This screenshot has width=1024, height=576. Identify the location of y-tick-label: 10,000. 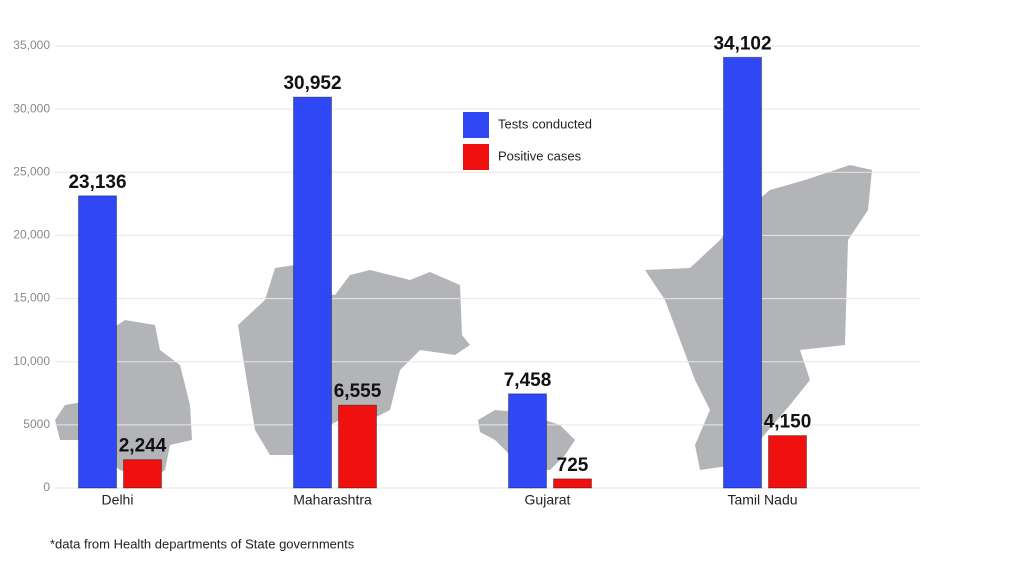
(31, 361).